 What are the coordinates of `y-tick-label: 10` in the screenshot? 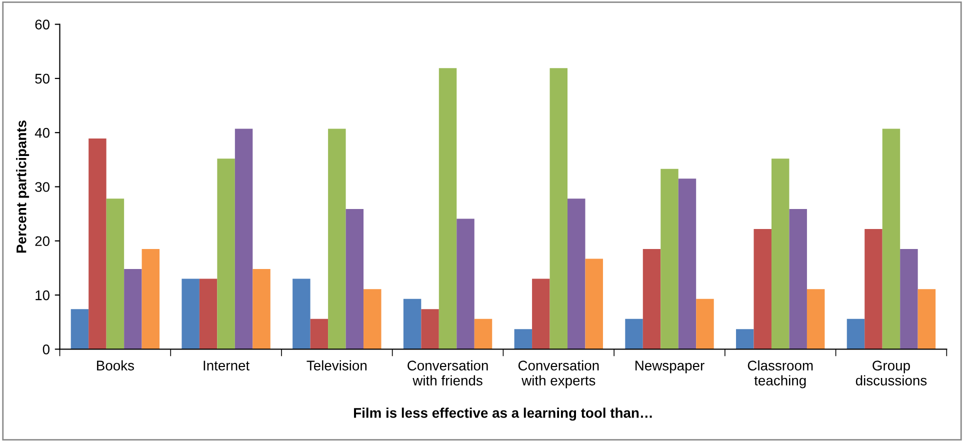 It's located at (43, 295).